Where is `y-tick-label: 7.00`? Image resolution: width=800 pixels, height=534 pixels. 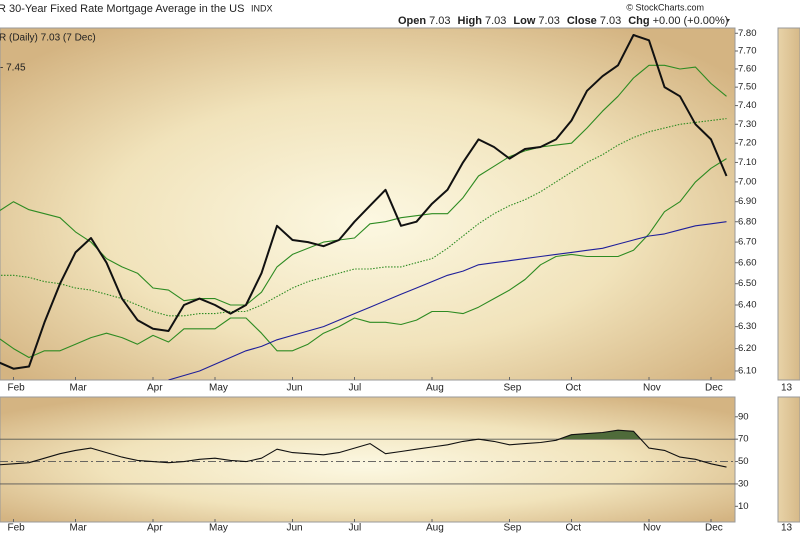 y-tick-label: 7.00 is located at coordinates (747, 181).